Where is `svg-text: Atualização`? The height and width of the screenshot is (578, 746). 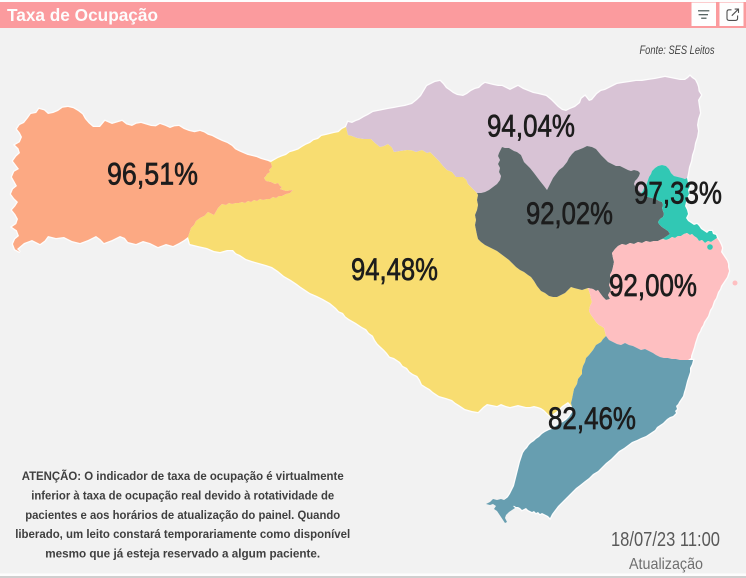 svg-text: Atualização is located at coordinates (666, 564).